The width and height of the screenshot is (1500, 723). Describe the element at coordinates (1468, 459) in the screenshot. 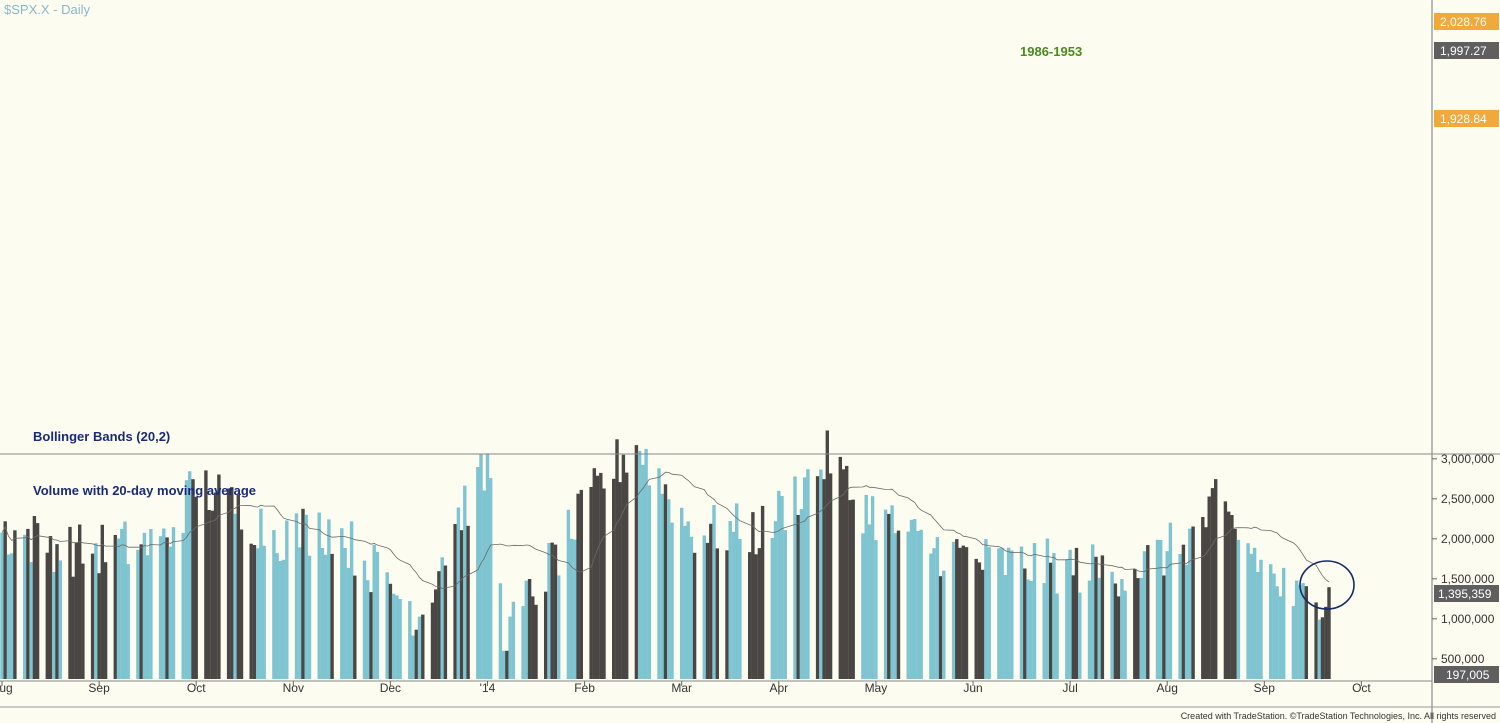

I see `volume-tick-label: 3,000,000` at that location.